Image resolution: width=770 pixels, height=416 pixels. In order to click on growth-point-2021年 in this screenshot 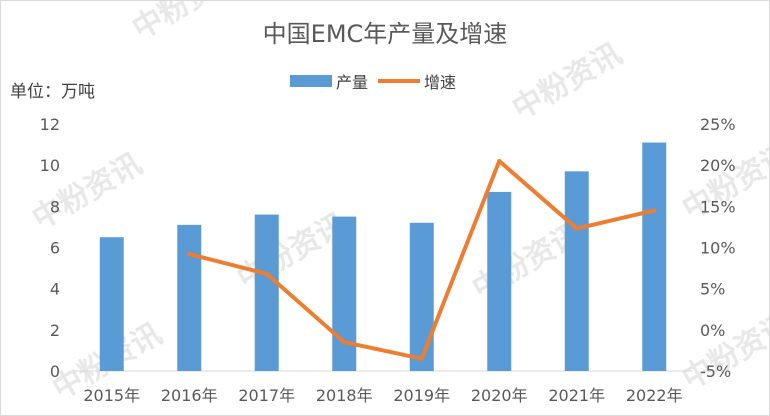, I will do `click(576, 228)`.